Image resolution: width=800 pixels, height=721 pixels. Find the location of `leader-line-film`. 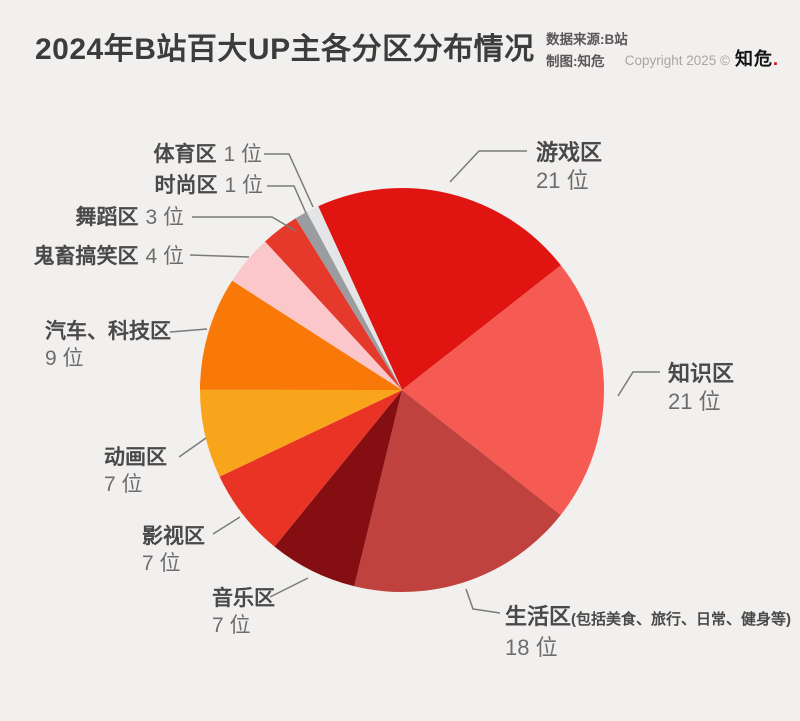

leader-line-film is located at coordinates (226, 525).